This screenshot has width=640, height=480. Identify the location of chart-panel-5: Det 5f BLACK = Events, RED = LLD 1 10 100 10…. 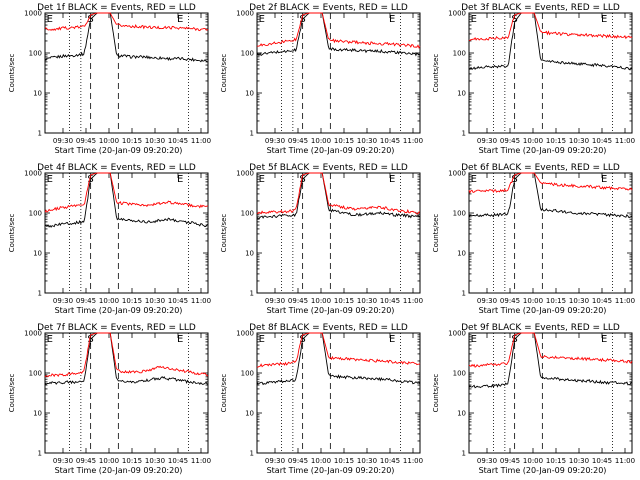
(321, 239).